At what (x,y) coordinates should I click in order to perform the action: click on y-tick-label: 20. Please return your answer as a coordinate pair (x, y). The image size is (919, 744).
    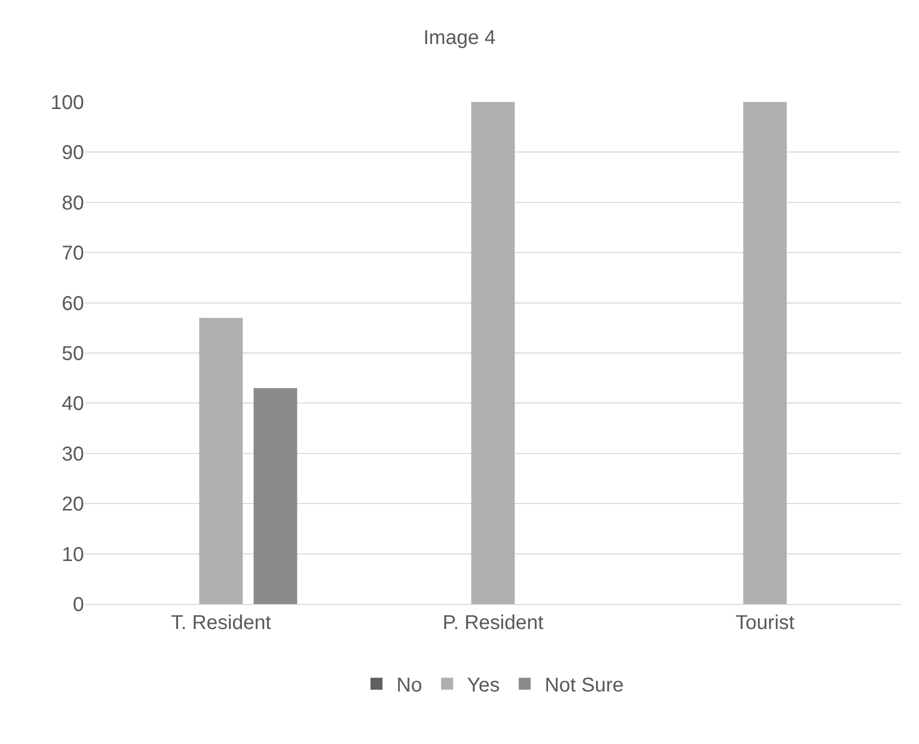
    Looking at the image, I should click on (73, 505).